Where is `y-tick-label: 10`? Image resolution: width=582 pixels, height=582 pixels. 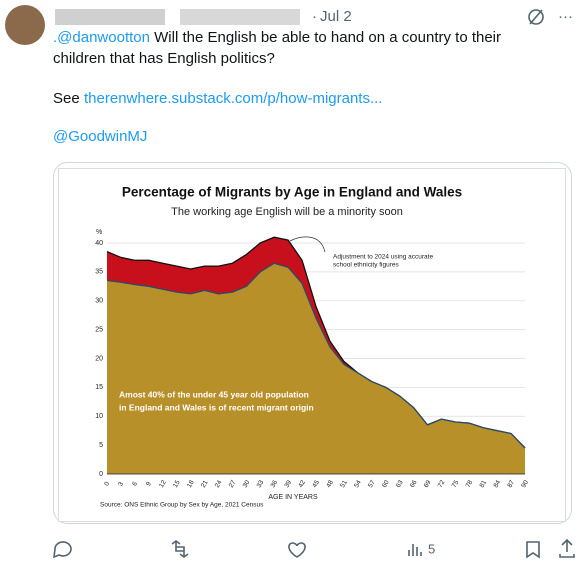 y-tick-label: 10 is located at coordinates (99, 416).